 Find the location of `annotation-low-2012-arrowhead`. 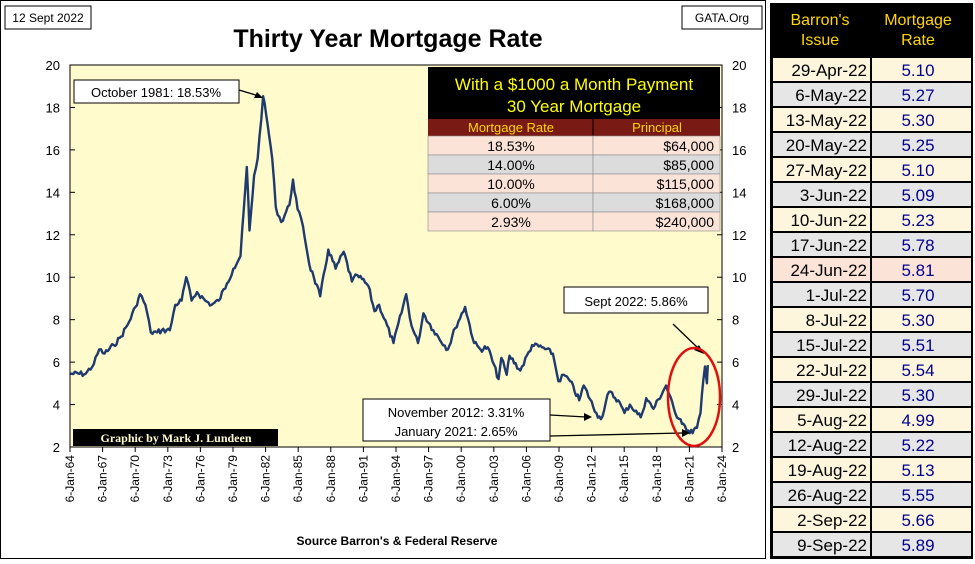

annotation-low-2012-arrowhead is located at coordinates (588, 417).